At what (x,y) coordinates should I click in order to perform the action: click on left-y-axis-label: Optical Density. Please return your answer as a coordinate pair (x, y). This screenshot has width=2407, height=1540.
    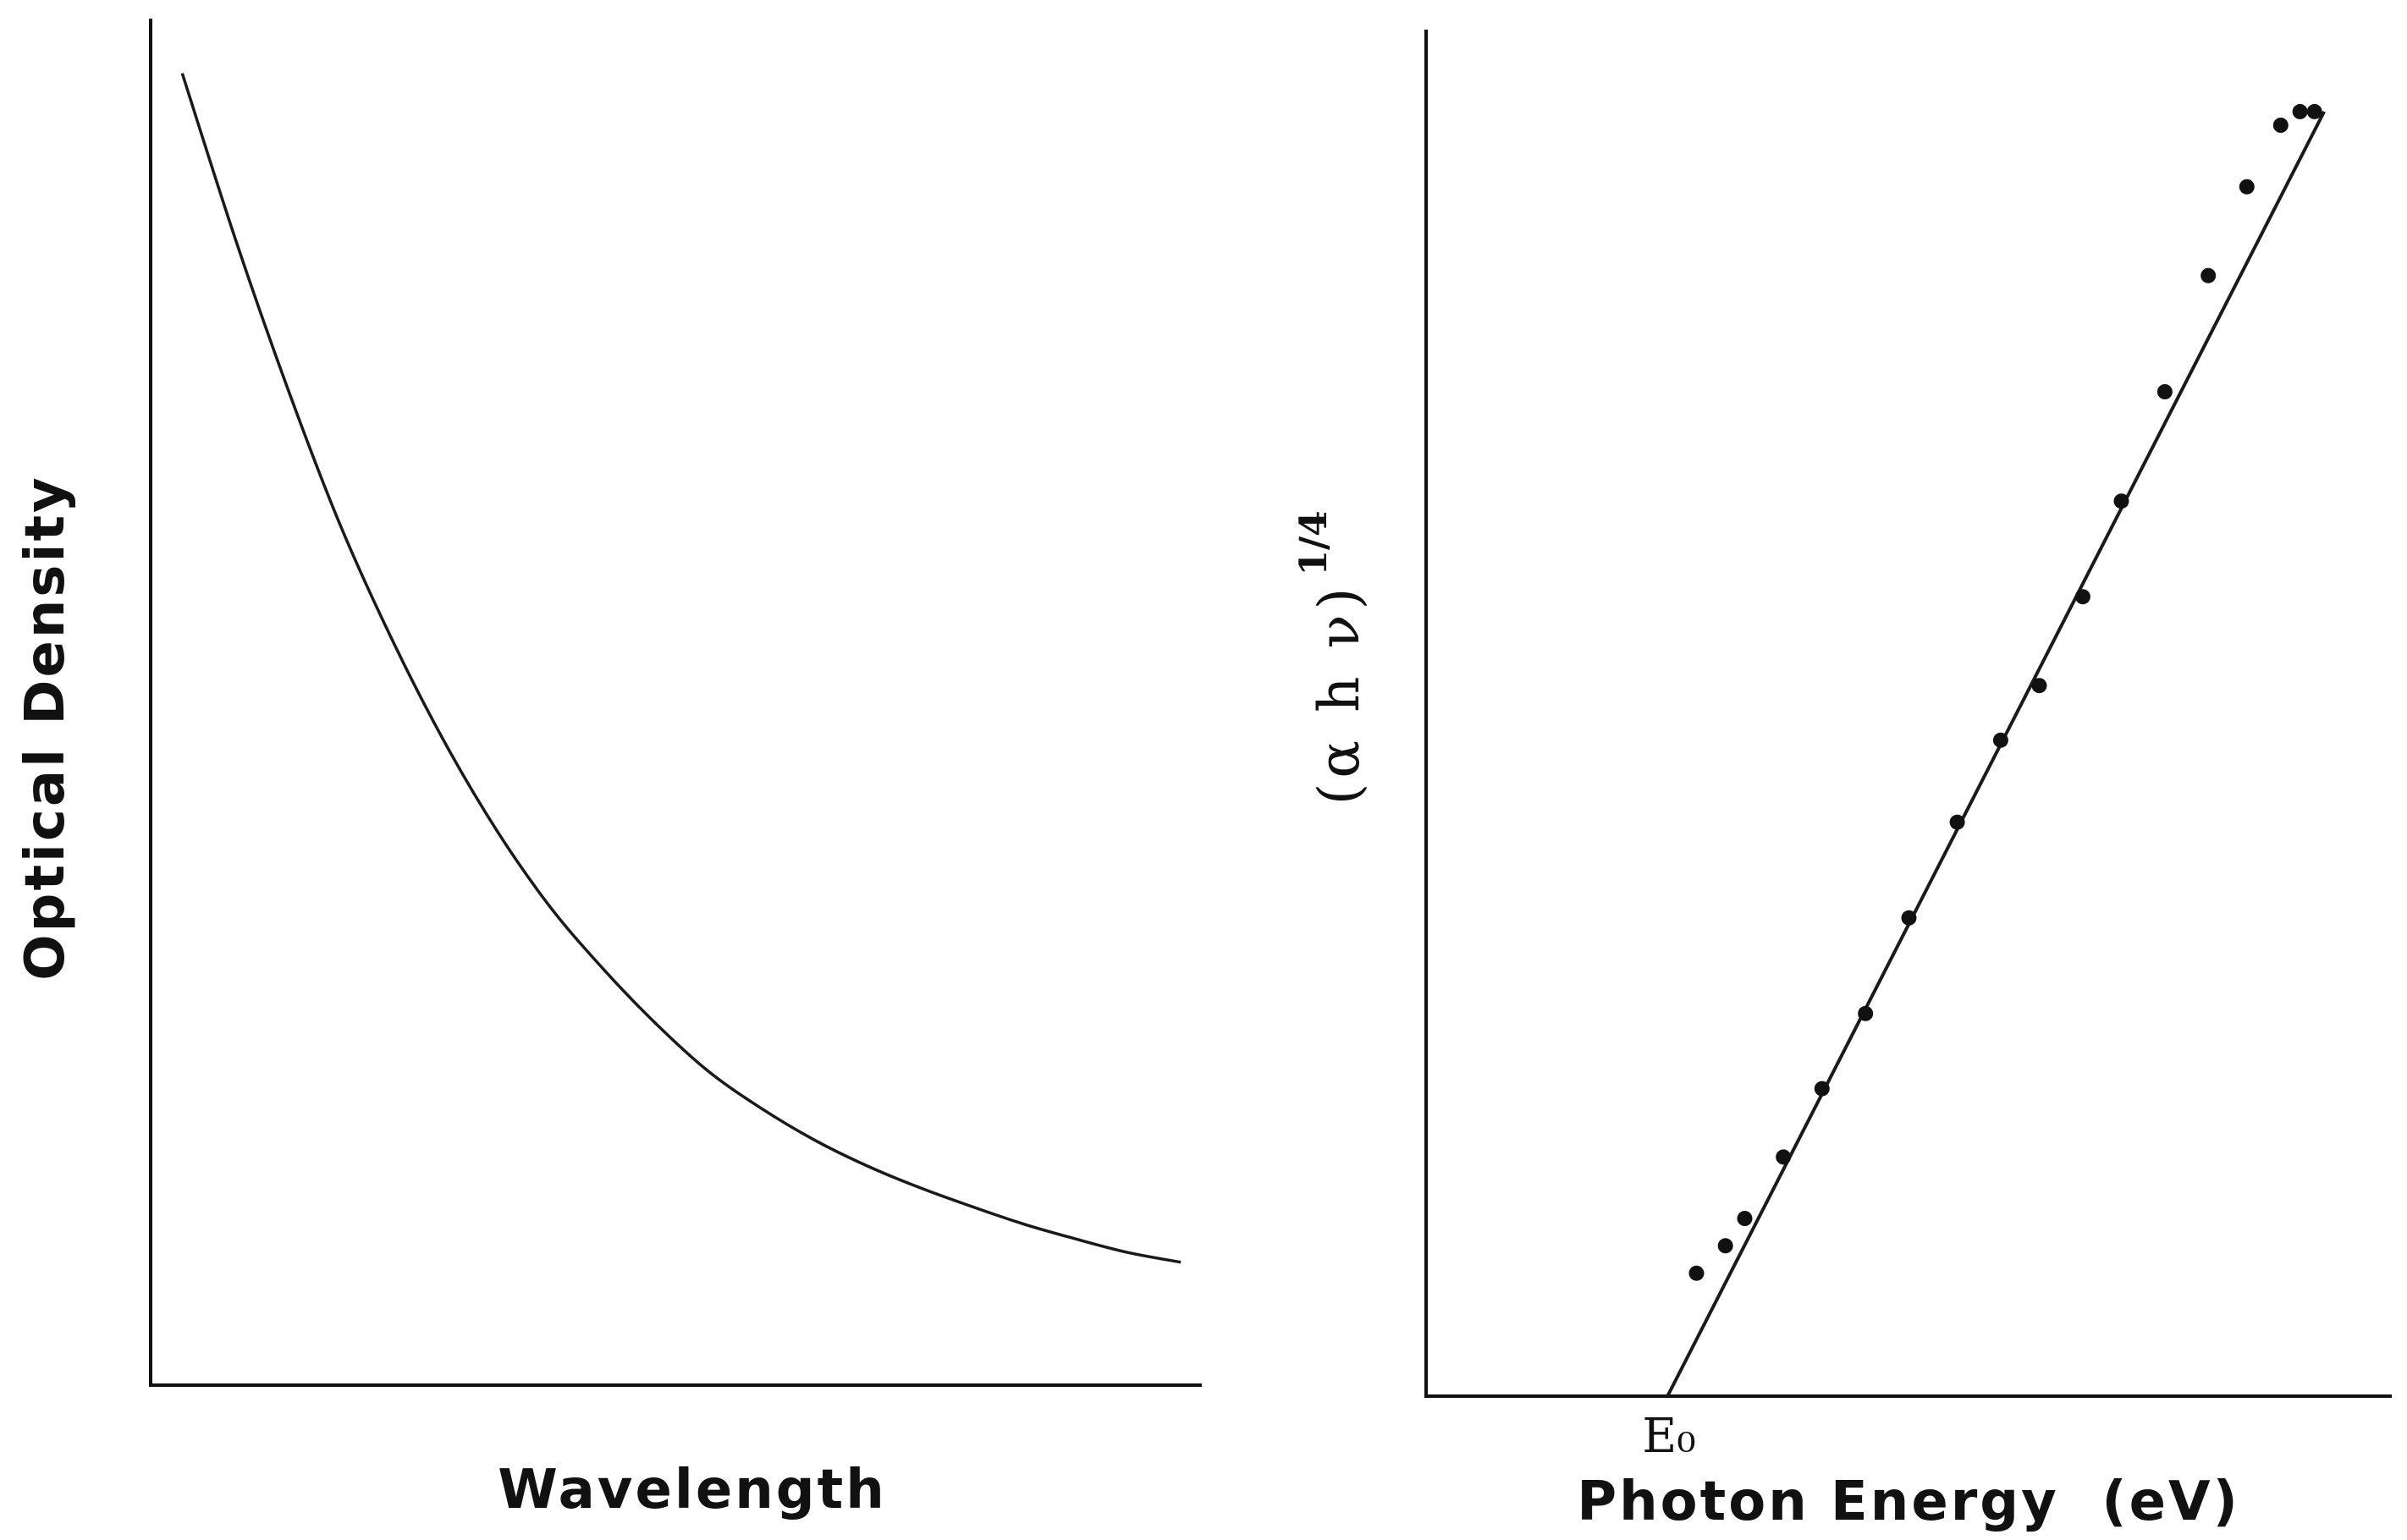
    Looking at the image, I should click on (46, 728).